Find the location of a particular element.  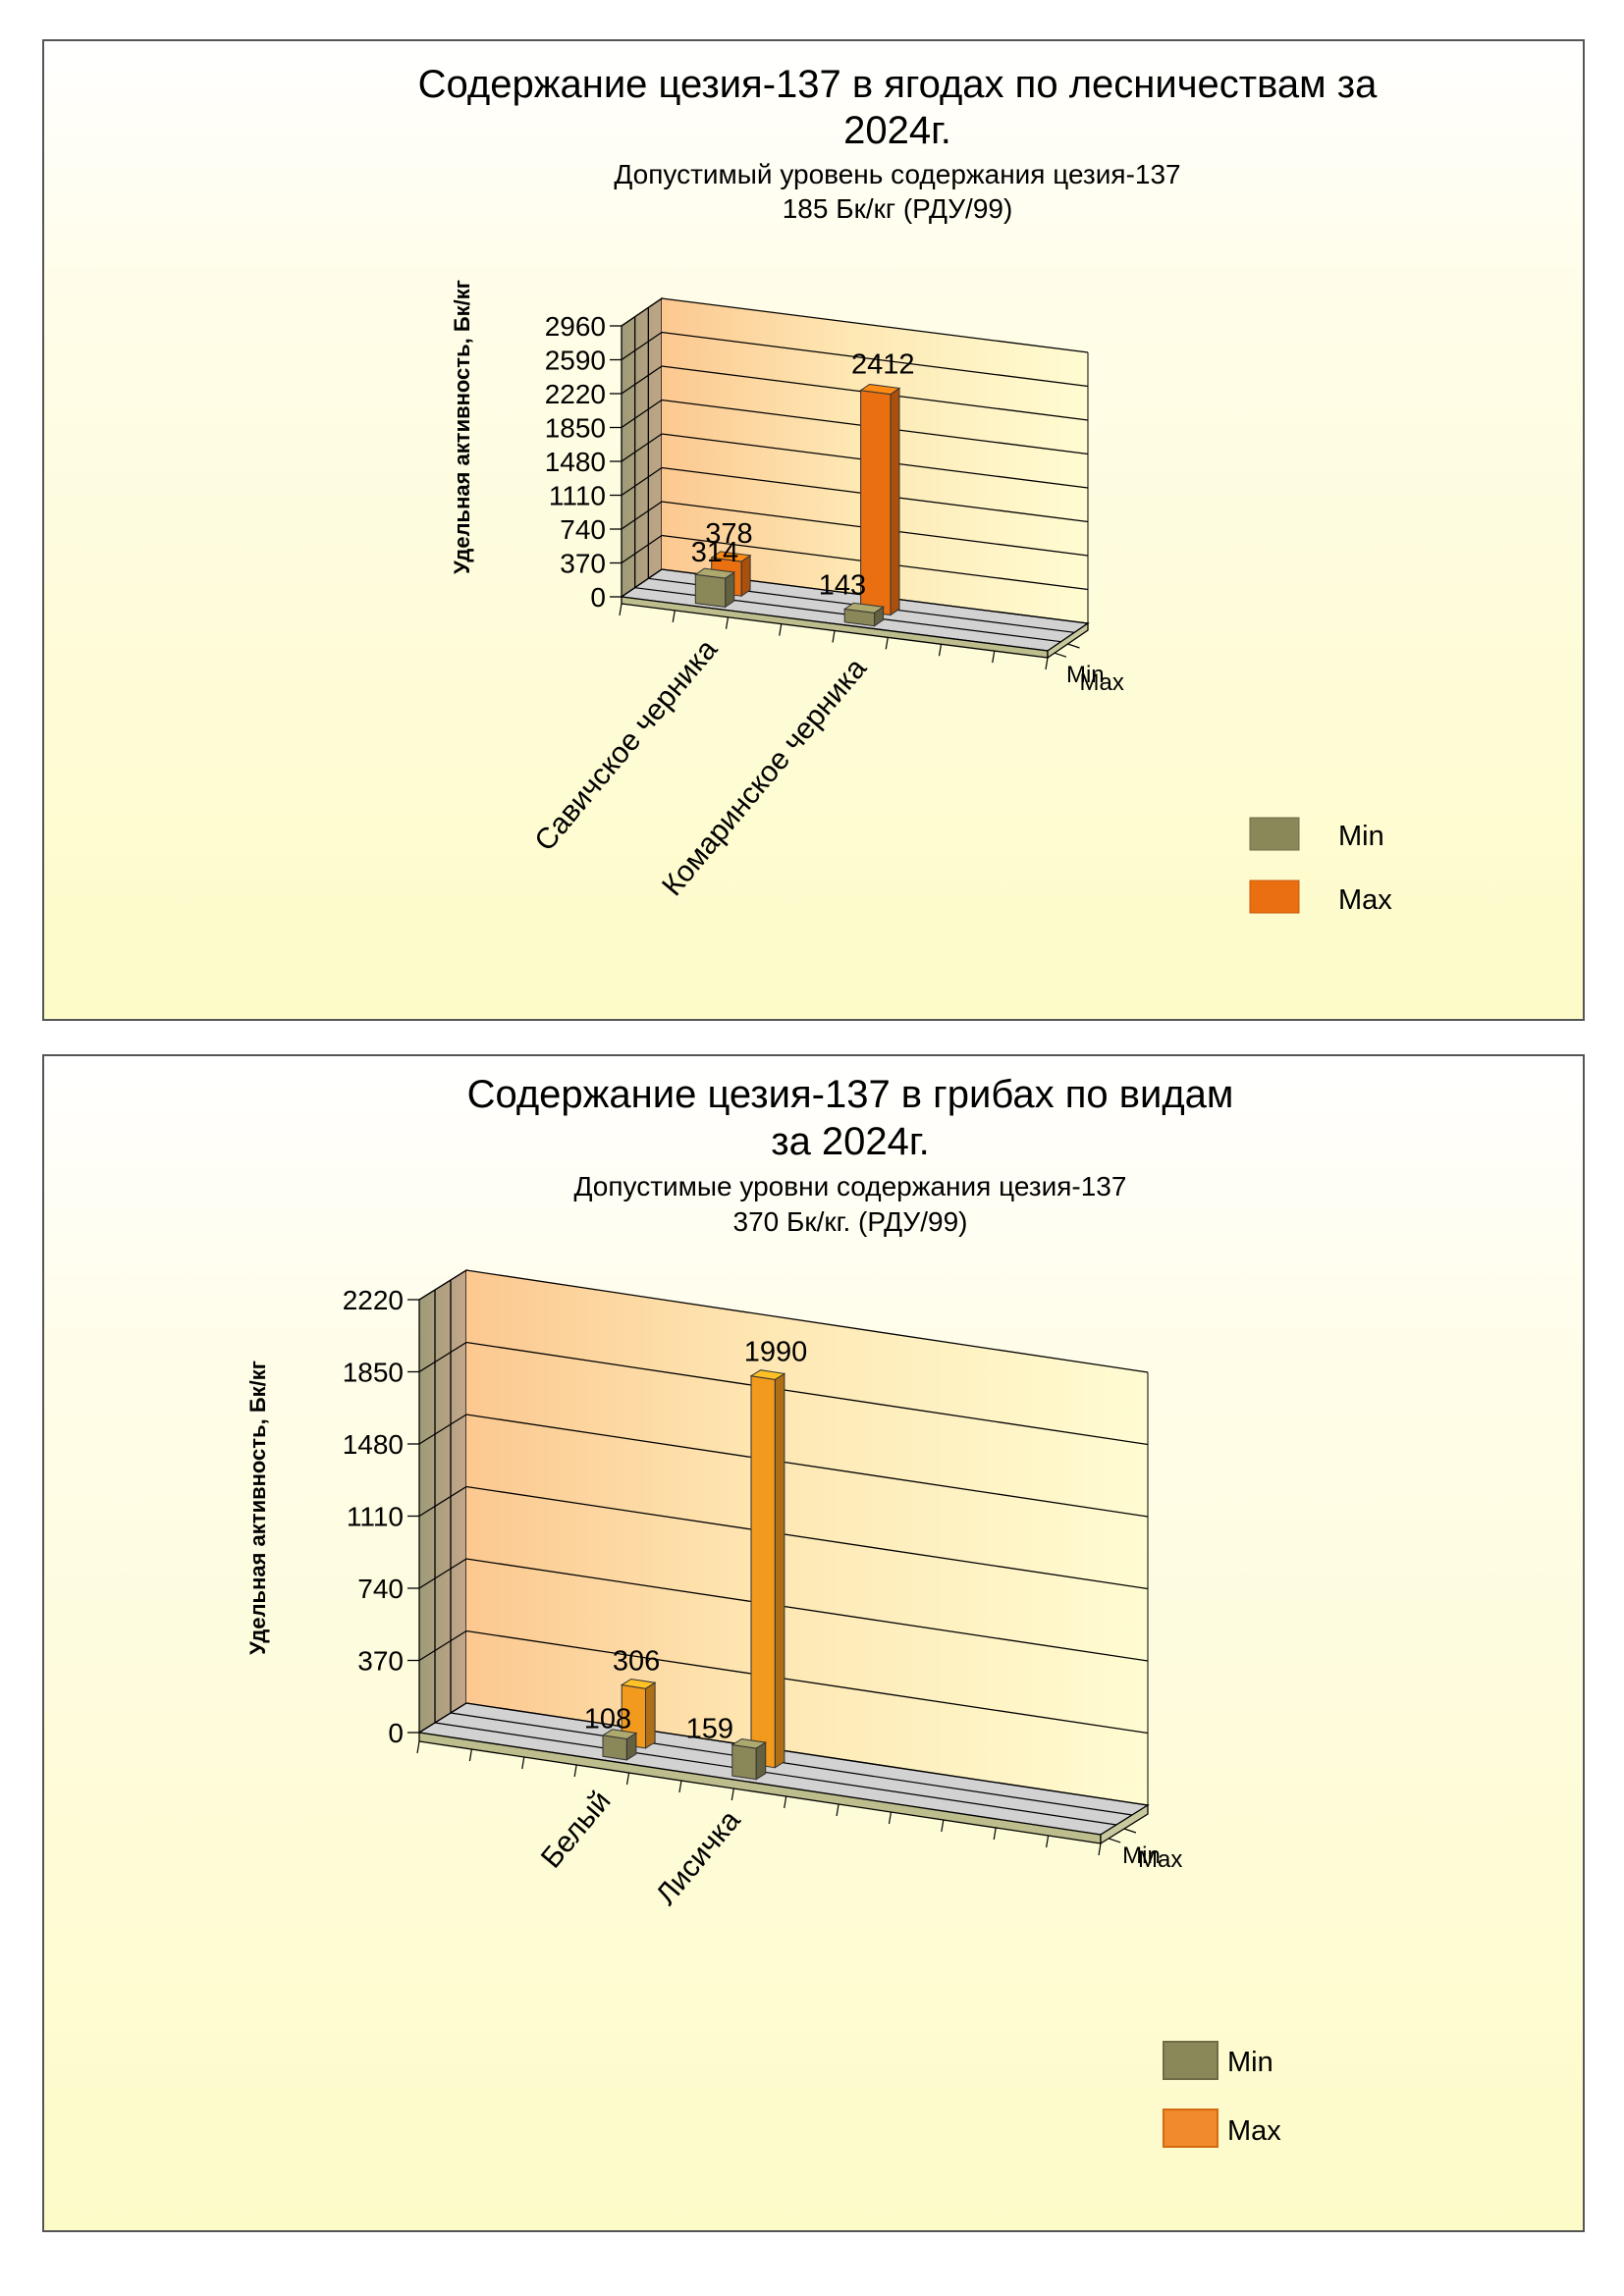

y-tick-label: 1110 is located at coordinates (375, 1517).